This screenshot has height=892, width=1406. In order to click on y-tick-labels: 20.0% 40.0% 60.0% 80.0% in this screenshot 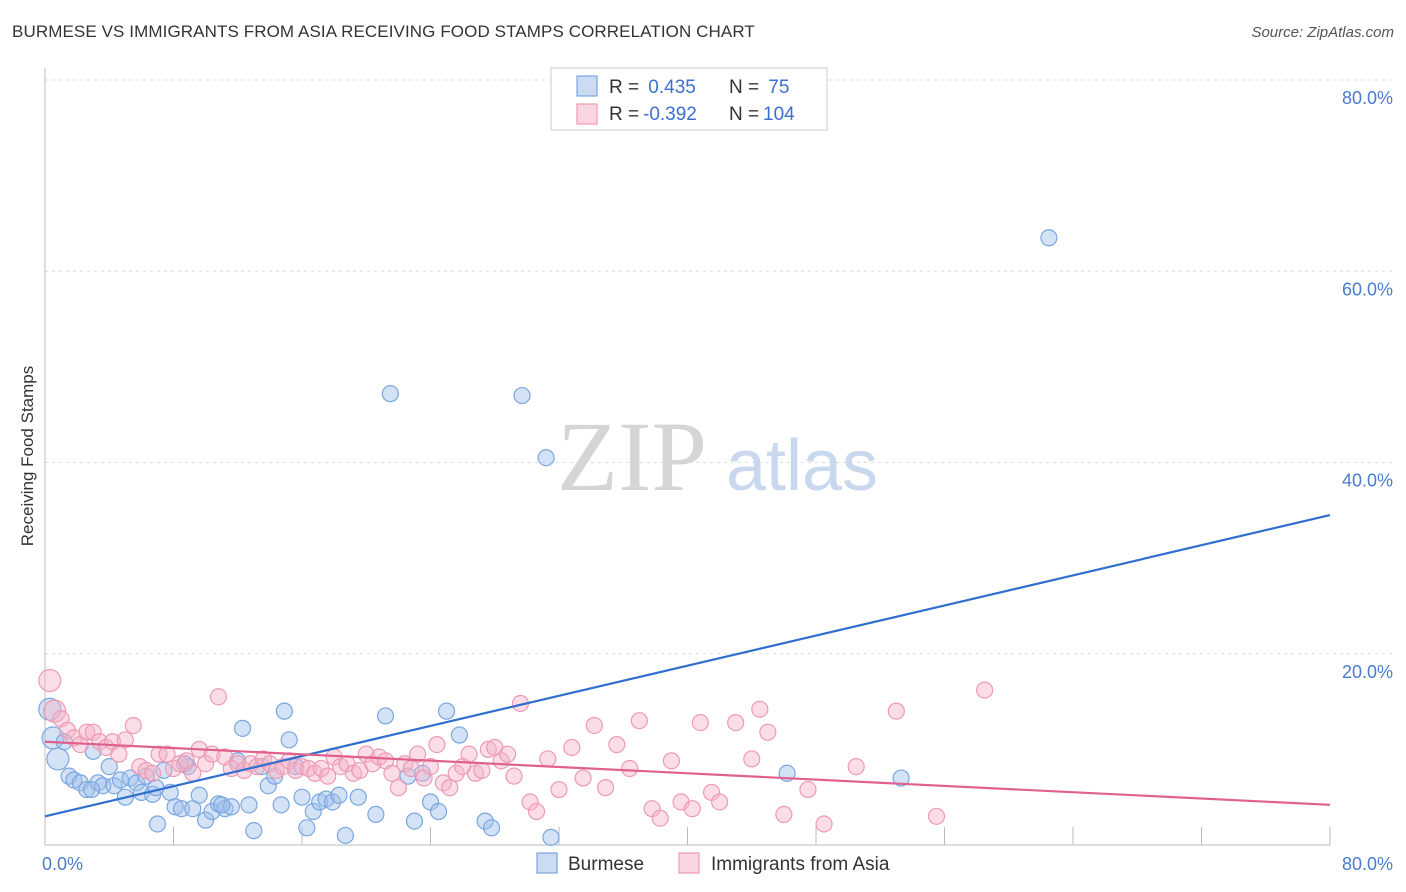, I will do `click(1367, 385)`.